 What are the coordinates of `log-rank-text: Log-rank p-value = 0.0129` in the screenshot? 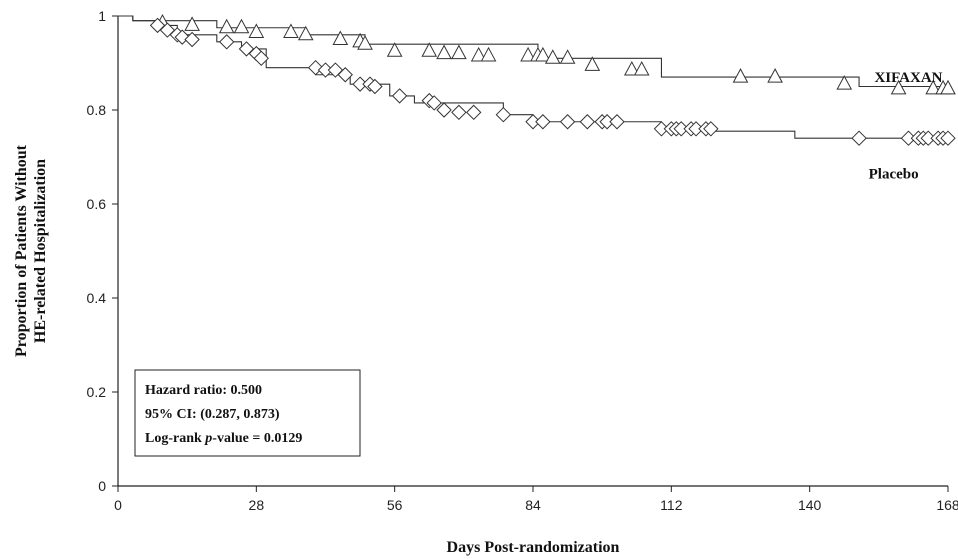 It's located at (223, 438).